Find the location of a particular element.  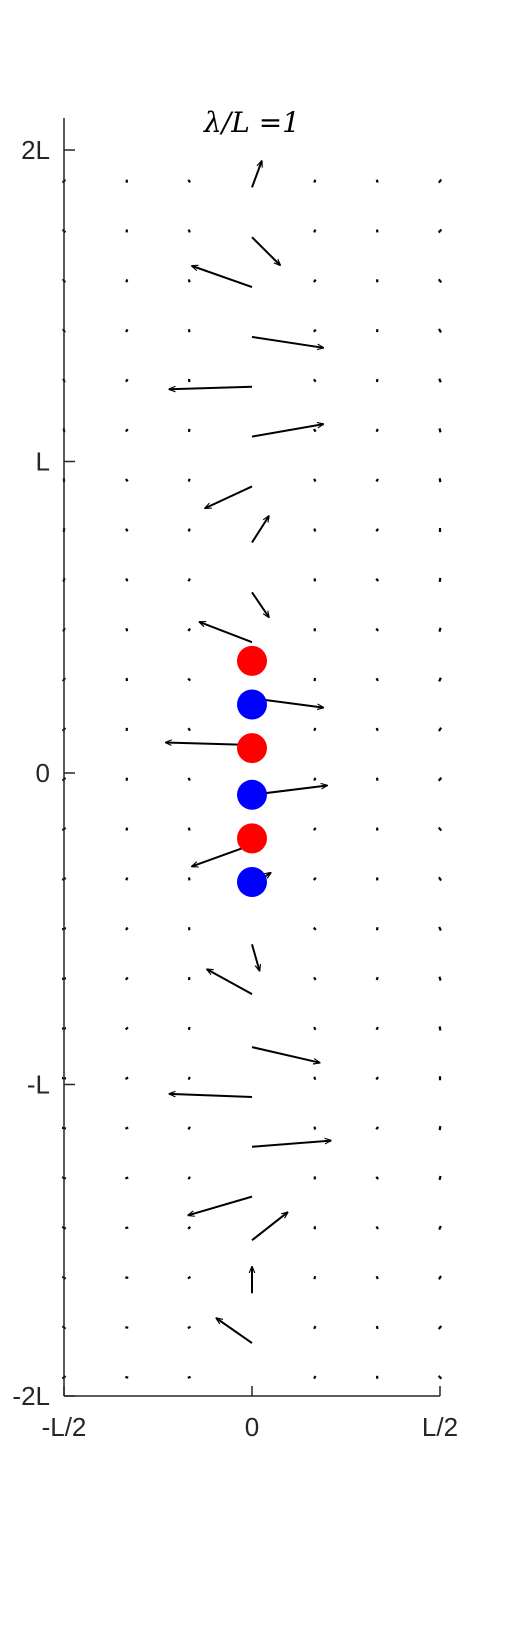

y-tick-label: -L is located at coordinates (38, 1085).